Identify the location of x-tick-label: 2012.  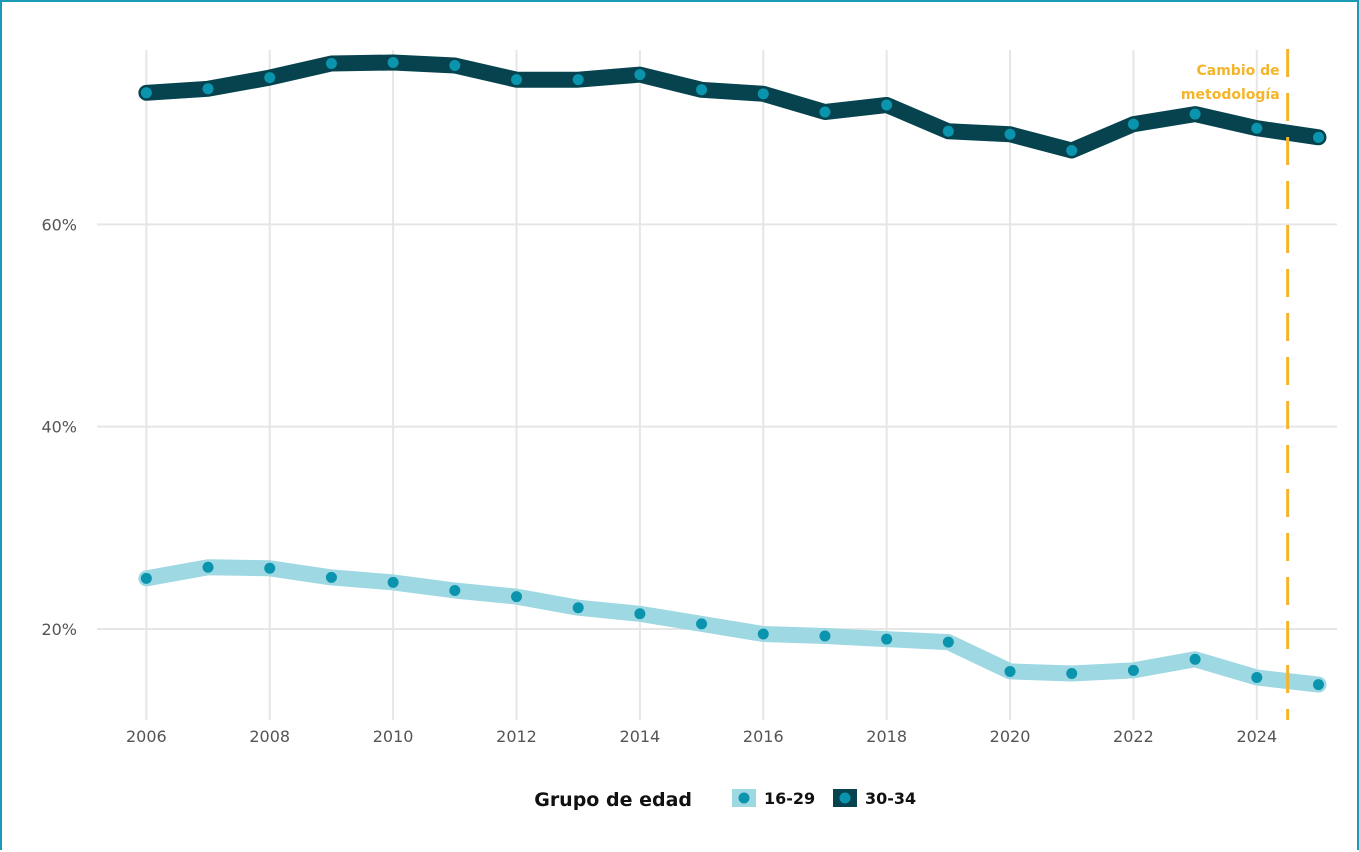
(516, 736).